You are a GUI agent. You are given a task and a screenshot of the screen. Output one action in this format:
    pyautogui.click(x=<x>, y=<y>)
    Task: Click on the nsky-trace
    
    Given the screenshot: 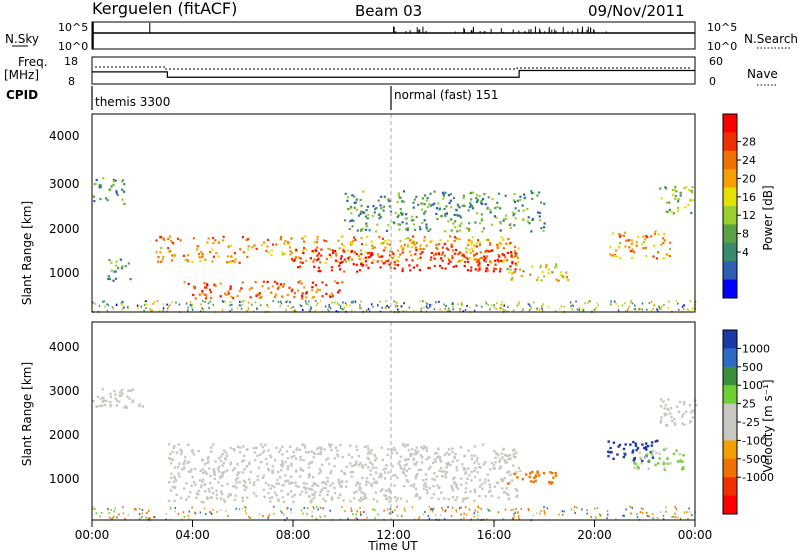 What is the action you would take?
    pyautogui.click(x=393, y=35)
    